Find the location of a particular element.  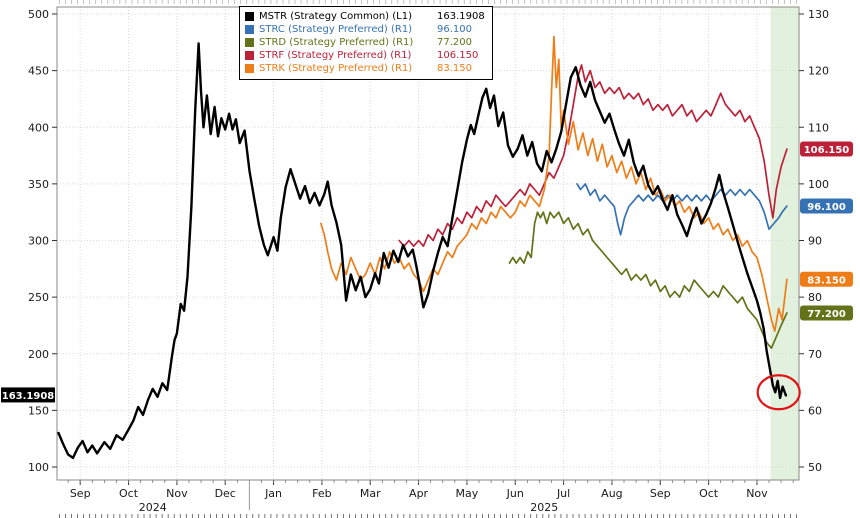

legend-value: 77.200 is located at coordinates (454, 42).